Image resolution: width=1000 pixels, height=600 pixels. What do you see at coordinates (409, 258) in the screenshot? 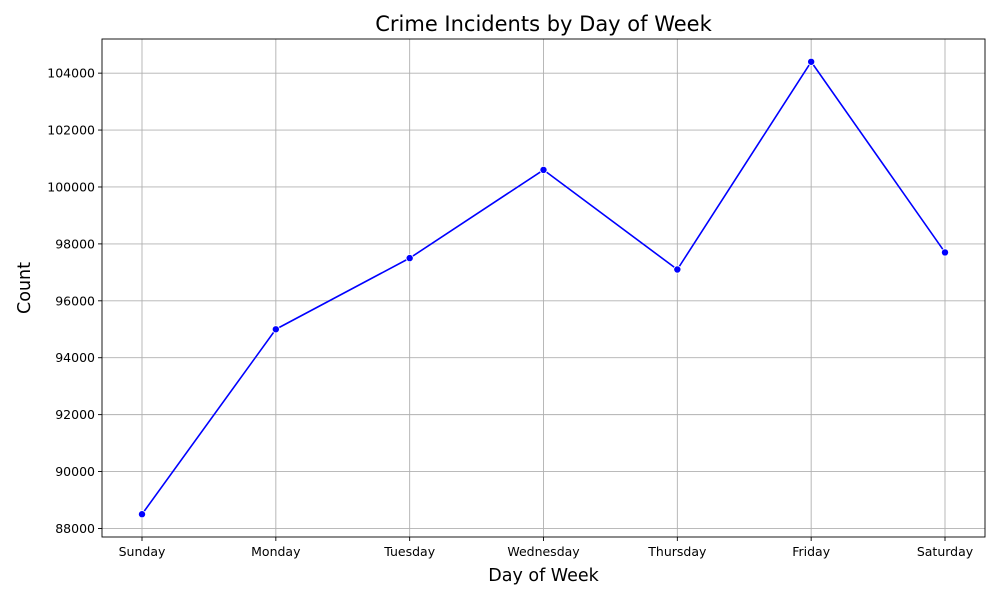
I see `data-point-tuesday` at bounding box center [409, 258].